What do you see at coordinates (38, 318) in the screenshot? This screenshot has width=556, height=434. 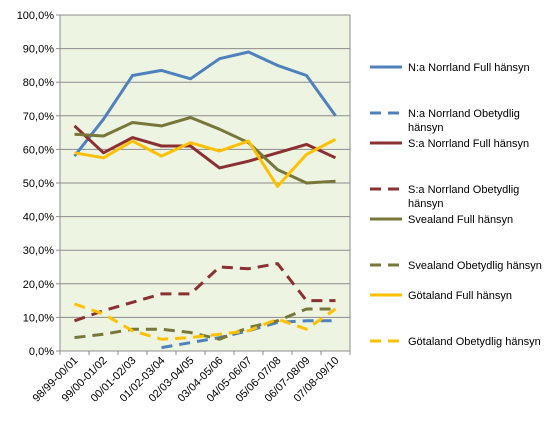 I see `y-tick-label: 10,0%` at bounding box center [38, 318].